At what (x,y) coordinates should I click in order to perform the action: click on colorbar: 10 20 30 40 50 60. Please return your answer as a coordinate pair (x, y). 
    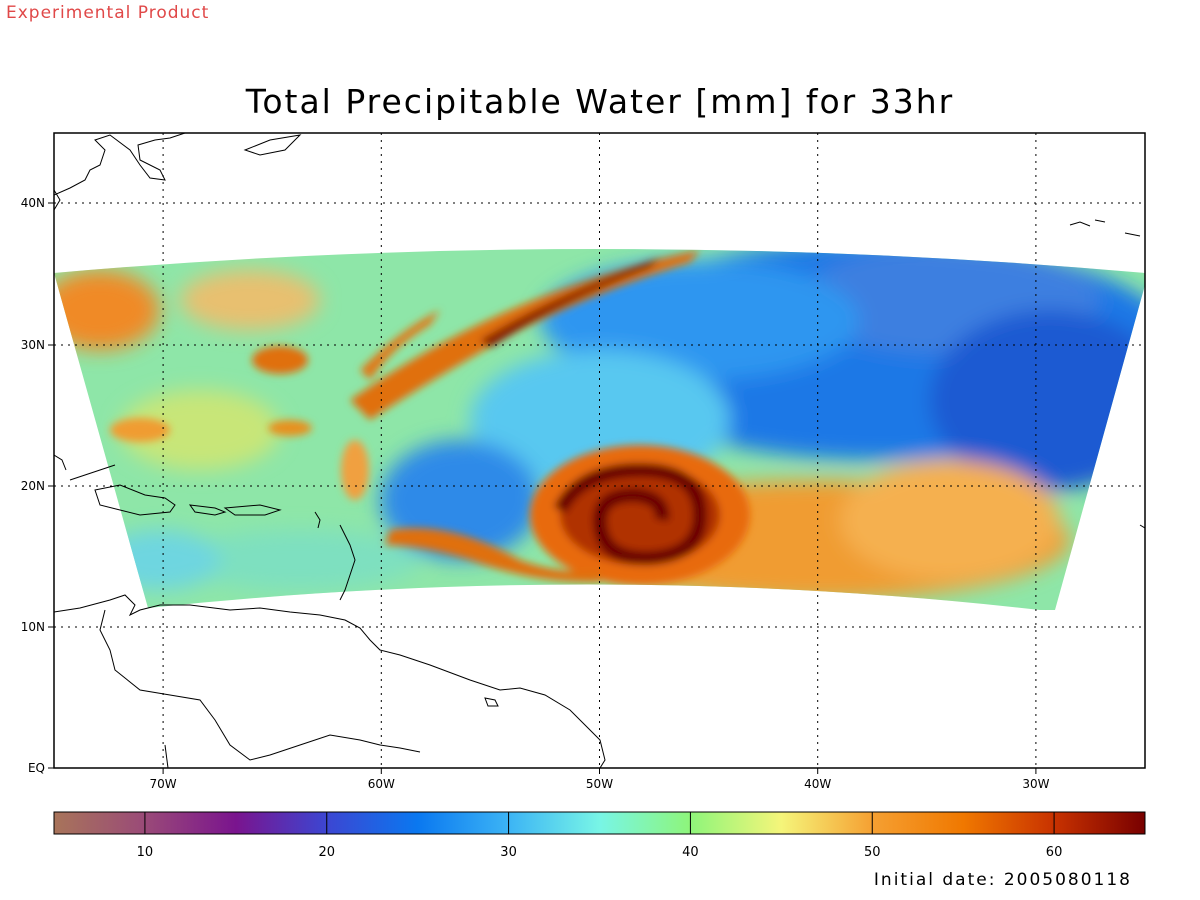
    Looking at the image, I should click on (599, 835).